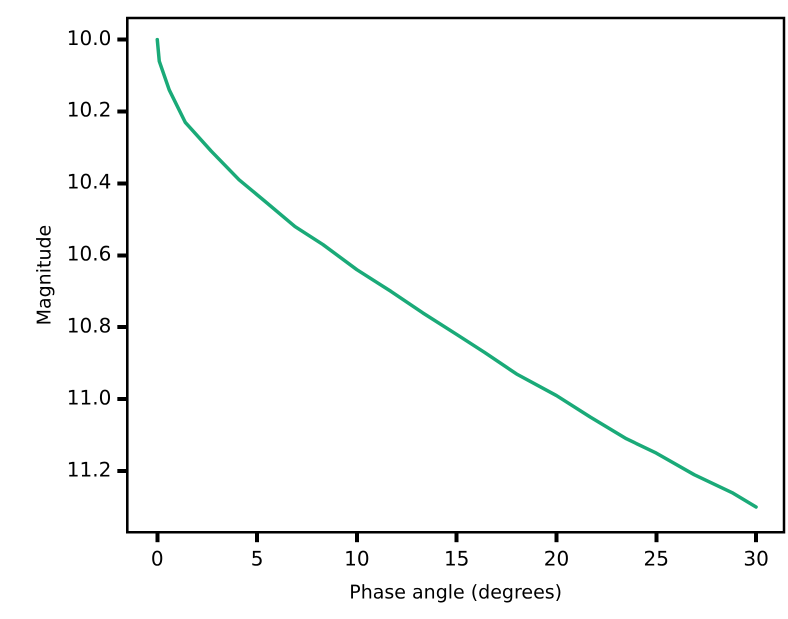 The image size is (788, 619). I want to click on x-tick-label: 5, so click(257, 558).